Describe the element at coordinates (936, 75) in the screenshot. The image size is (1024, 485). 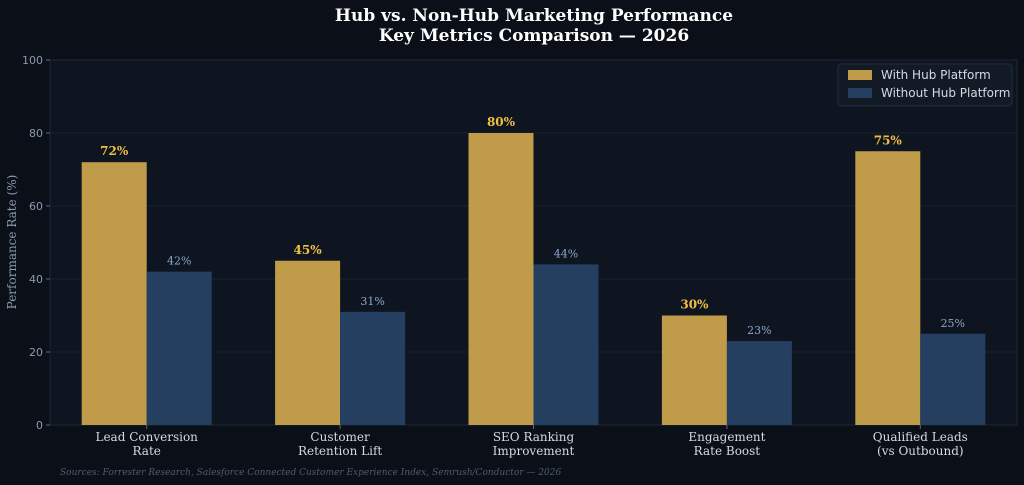
I see `legend-label-with-hub: With Hub Platform` at that location.